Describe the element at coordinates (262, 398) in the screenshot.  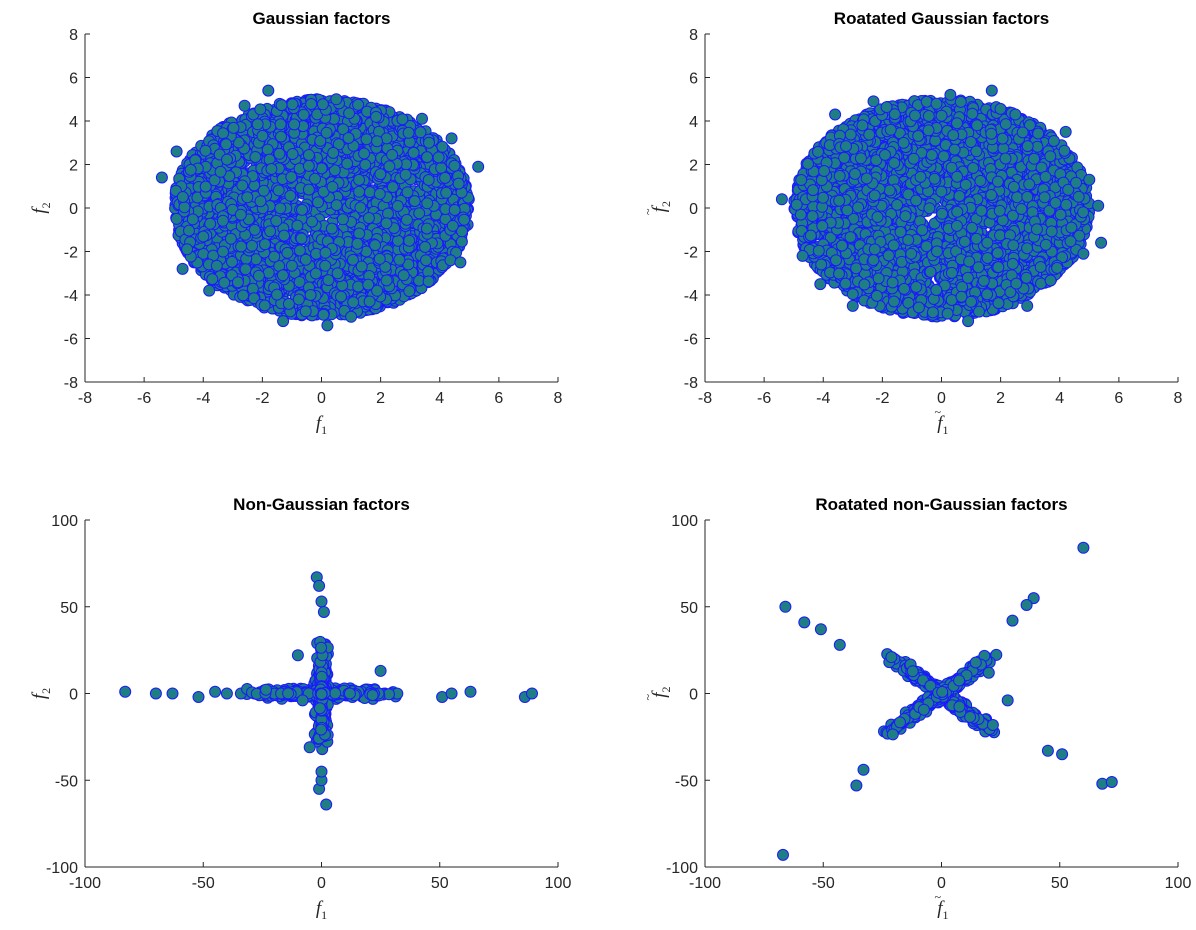
I see `x-tick-label: -2` at that location.